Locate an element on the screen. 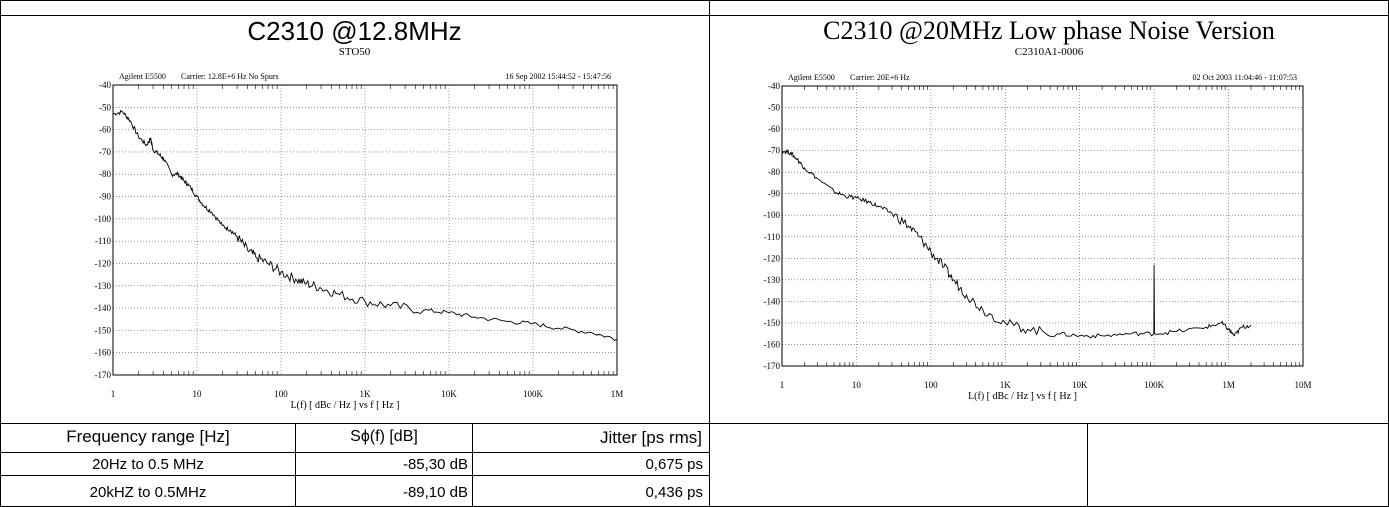 This screenshot has height=507, width=1389. table-row-divider is located at coordinates (354, 475).